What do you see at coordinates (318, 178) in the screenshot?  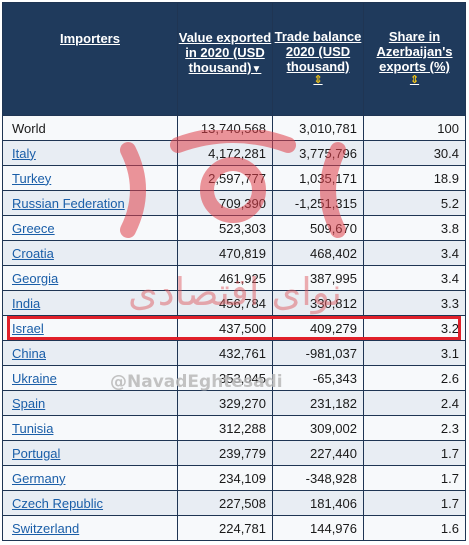 I see `trade-balance-cell: 1,035,171` at bounding box center [318, 178].